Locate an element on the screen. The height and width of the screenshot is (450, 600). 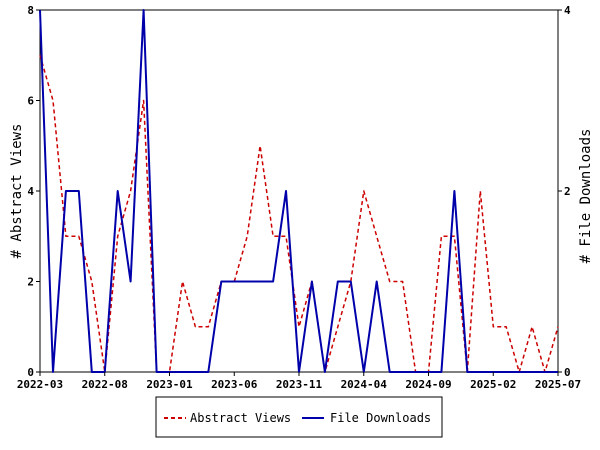
x-tick-label: 2023-06 is located at coordinates (234, 384).